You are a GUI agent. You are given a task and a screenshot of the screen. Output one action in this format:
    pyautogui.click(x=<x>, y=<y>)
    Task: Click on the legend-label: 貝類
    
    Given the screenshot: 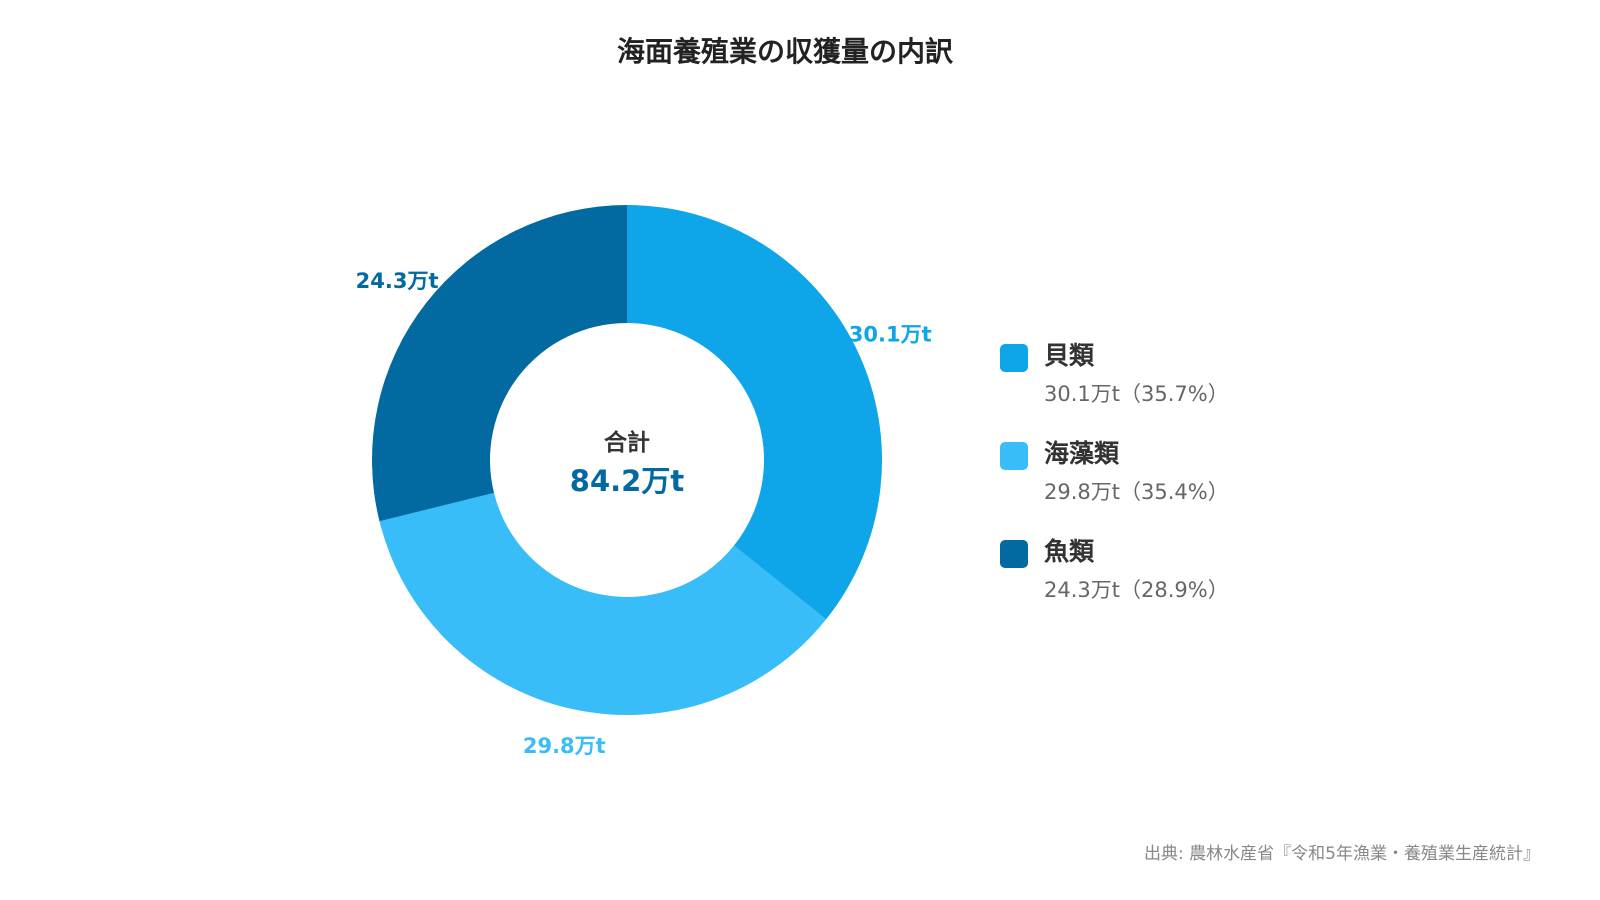 What is the action you would take?
    pyautogui.click(x=1069, y=355)
    